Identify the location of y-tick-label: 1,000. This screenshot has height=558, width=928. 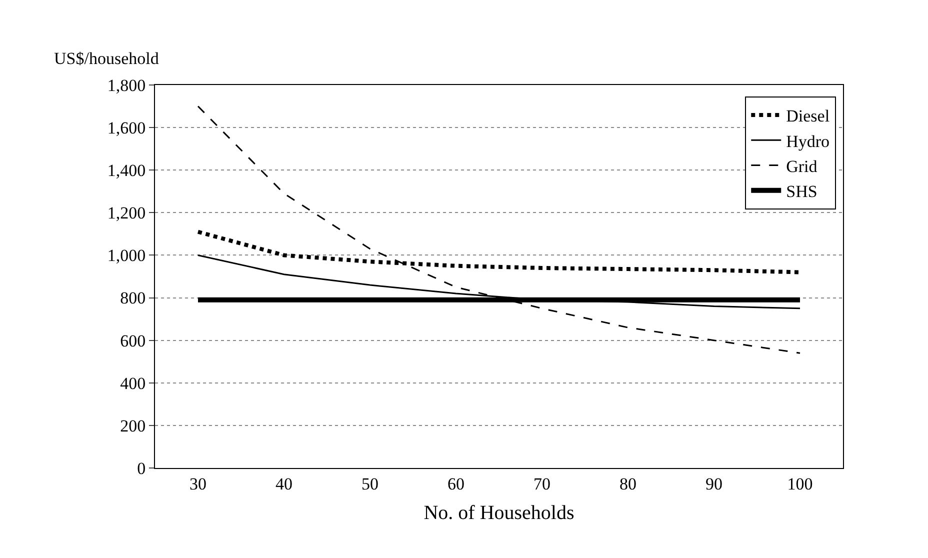
(126, 256).